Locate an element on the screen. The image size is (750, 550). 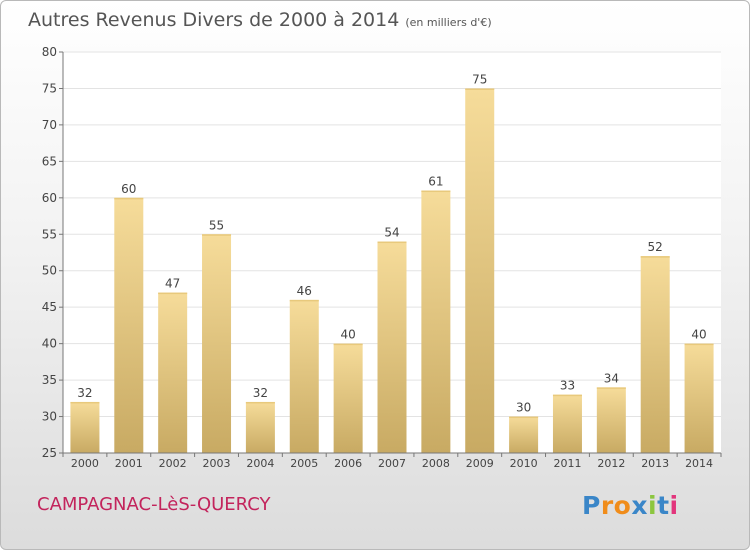
x-tick-label: 2000 is located at coordinates (85, 463).